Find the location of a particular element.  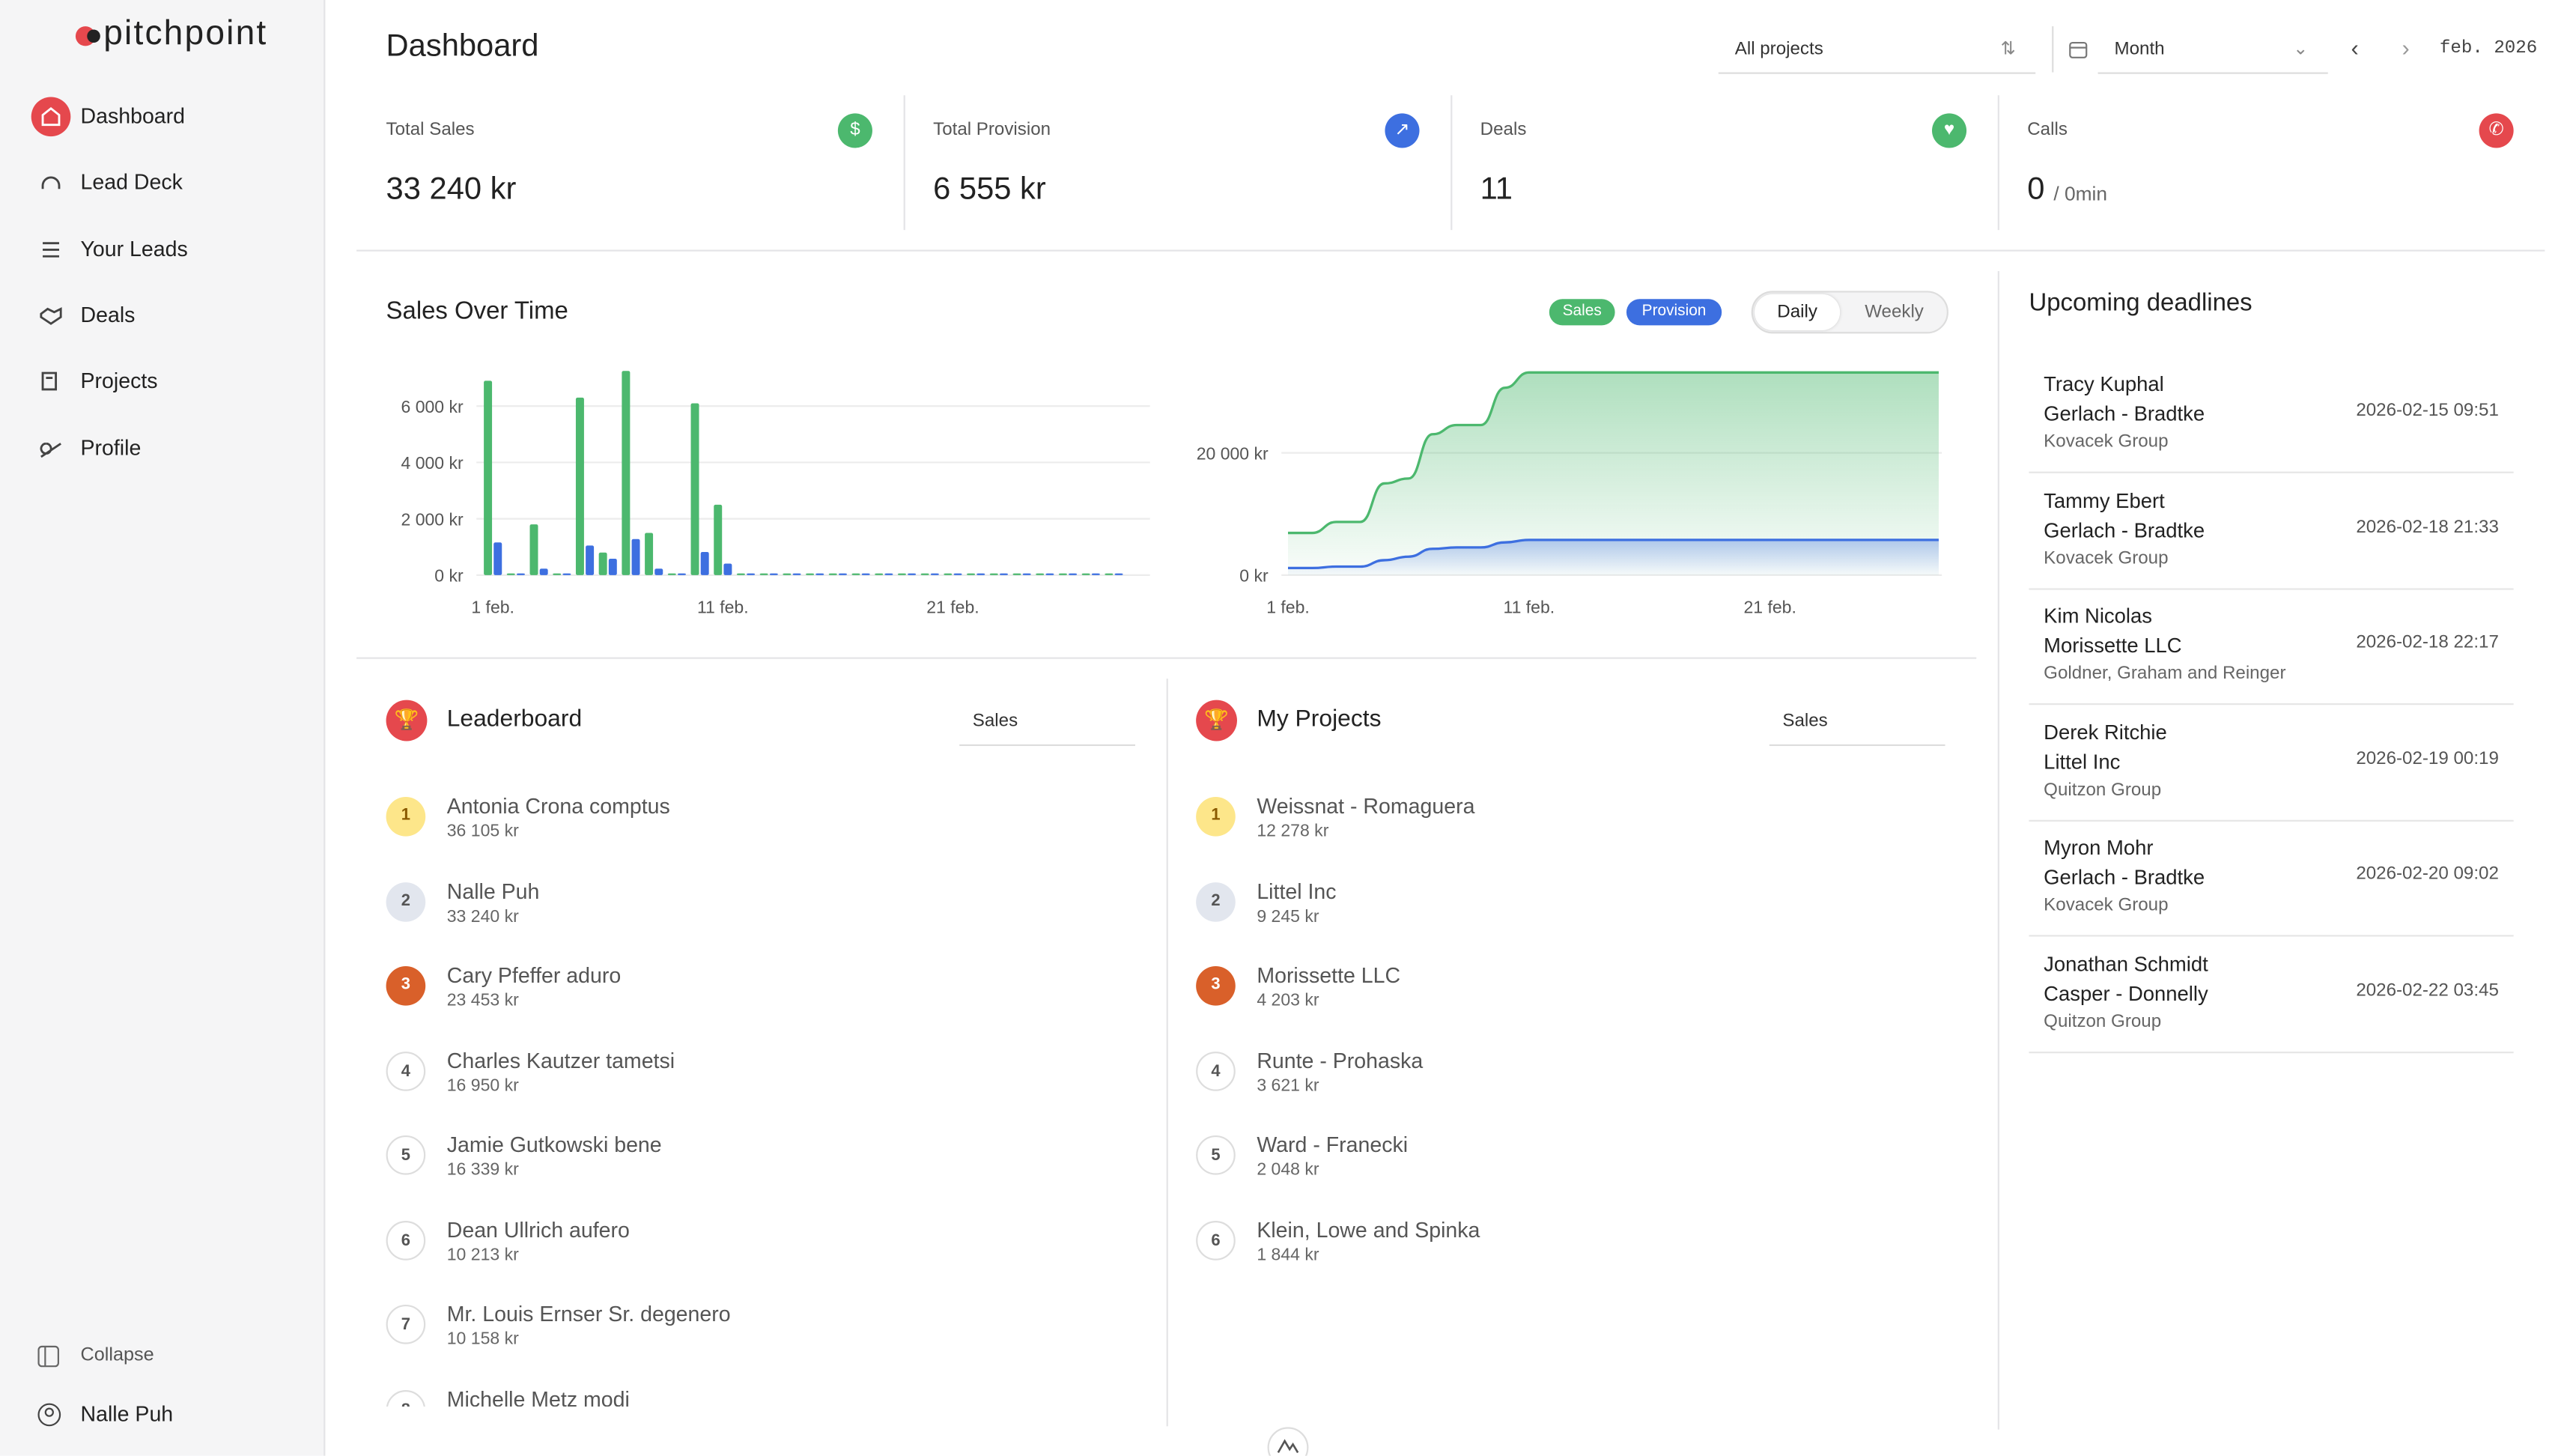

entry-name: Morissette LLC is located at coordinates (1329, 975).